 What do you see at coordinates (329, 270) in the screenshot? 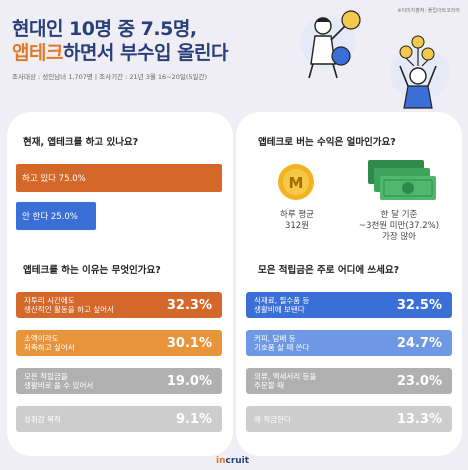
I see `question-savings-usage: 모은 적립금은 주로 어디에 쓰세요?` at bounding box center [329, 270].